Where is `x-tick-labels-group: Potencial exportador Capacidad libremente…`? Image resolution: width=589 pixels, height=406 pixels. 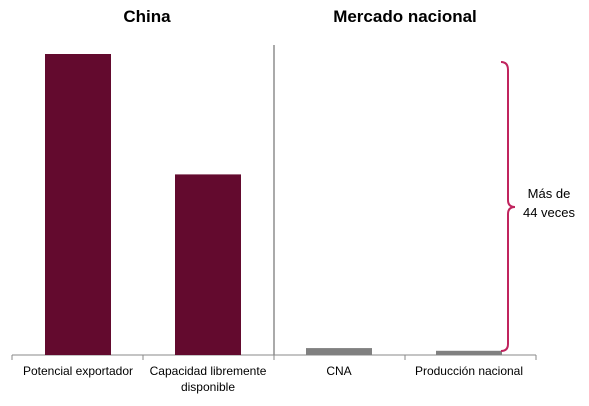 x-tick-labels-group: Potencial exportador Capacidad libremente… is located at coordinates (273, 379).